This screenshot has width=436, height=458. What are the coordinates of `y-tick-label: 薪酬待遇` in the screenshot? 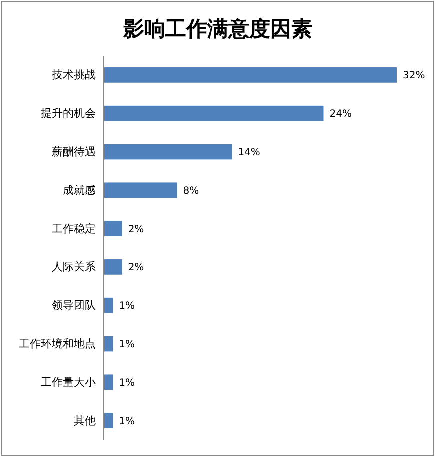 It's located at (74, 152).